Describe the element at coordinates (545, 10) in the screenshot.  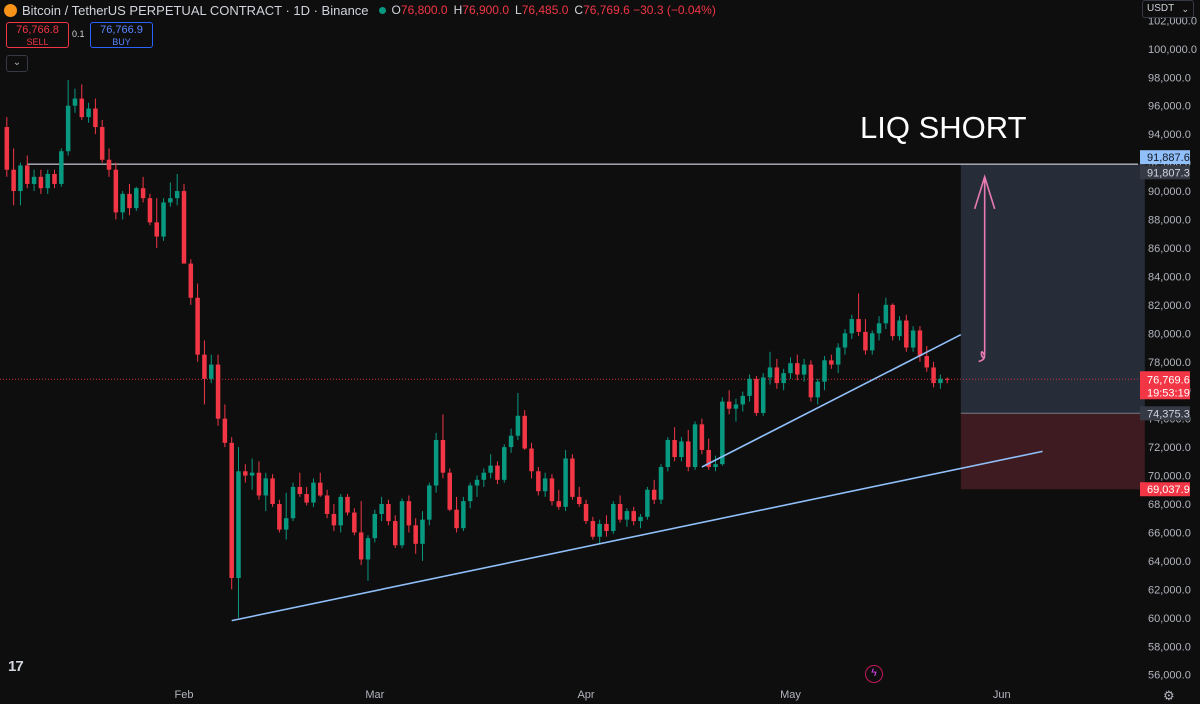
I see `low-value: 76,485.0` at that location.